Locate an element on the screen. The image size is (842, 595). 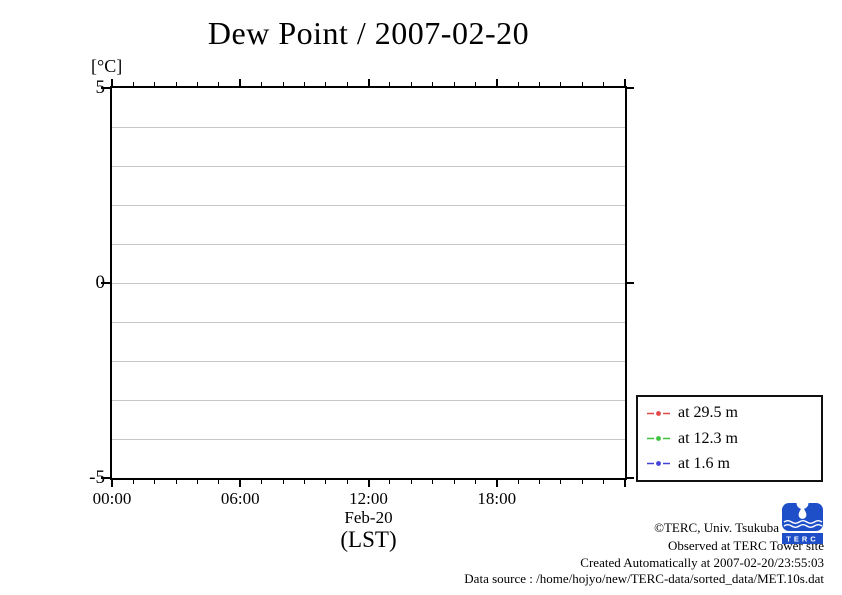
legend-box: at 29.5 m at 12.3 m at 1.6 m is located at coordinates (729, 438).